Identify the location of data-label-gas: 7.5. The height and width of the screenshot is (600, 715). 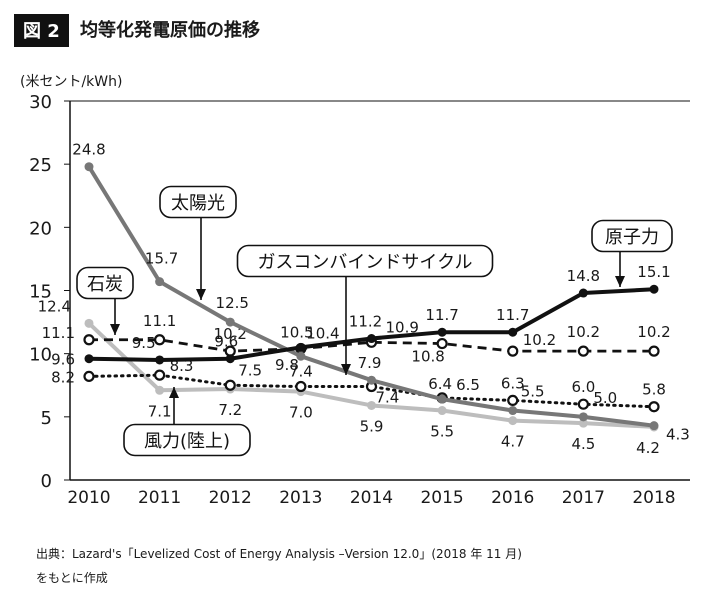
(250, 370).